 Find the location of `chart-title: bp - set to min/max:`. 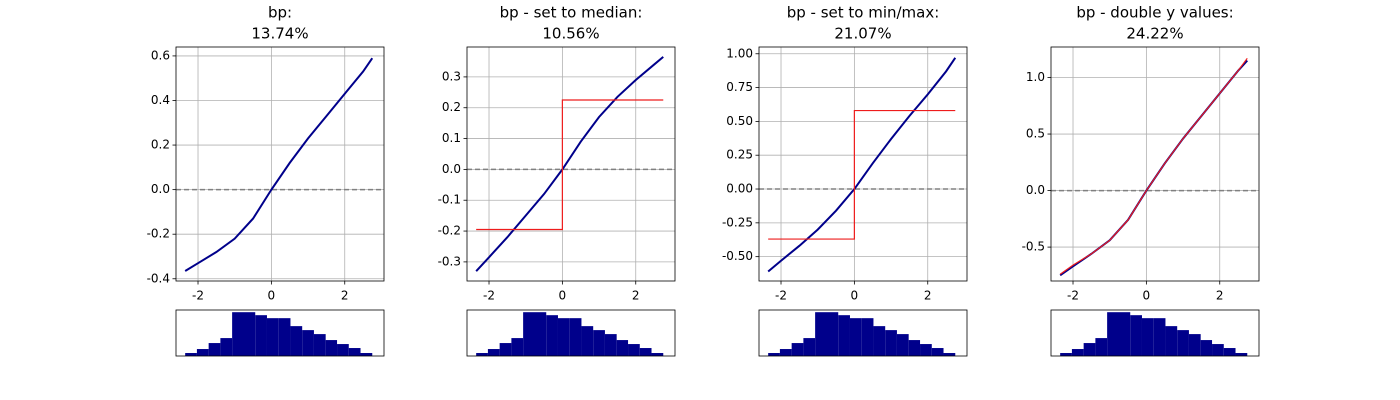

chart-title: bp - set to min/max: is located at coordinates (863, 13).